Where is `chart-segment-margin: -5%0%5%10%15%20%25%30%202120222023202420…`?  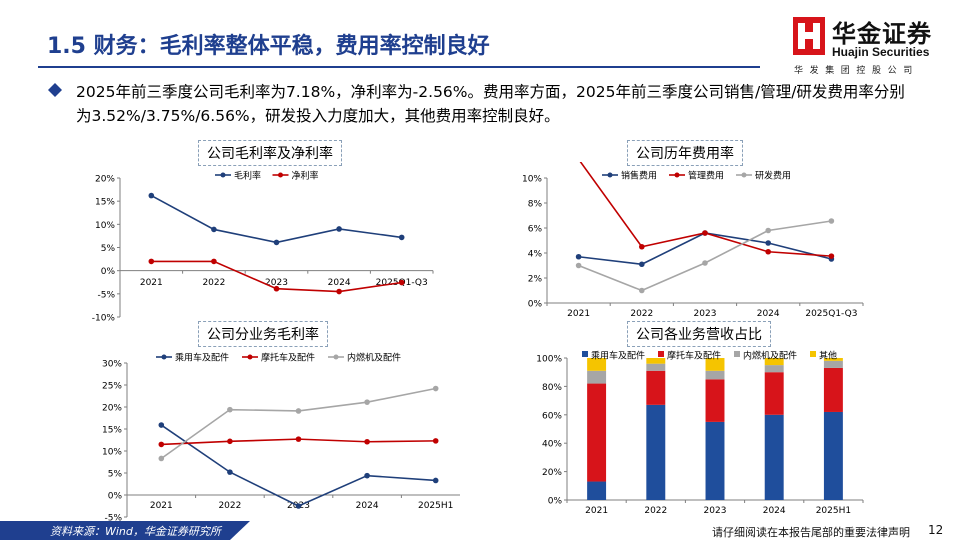
chart-segment-margin: -5%0%5%10%15%20%25%30%202120222023202420… is located at coordinates (281, 437).